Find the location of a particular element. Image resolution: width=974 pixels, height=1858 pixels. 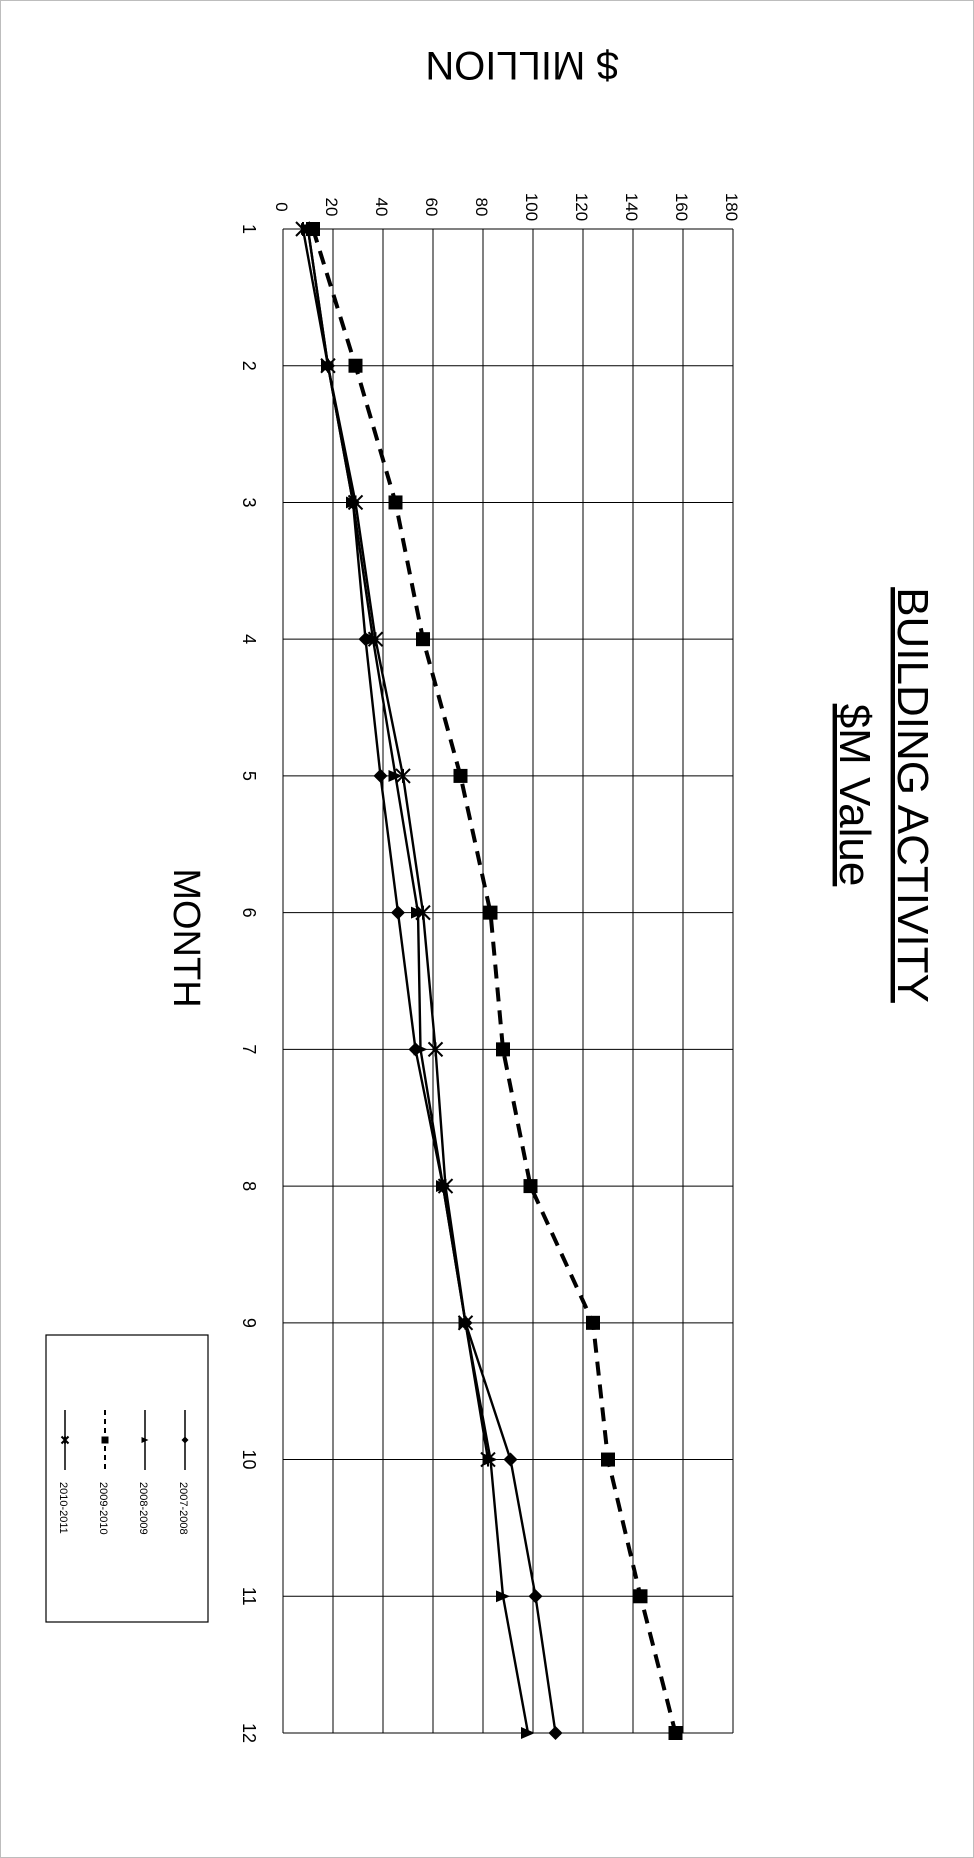

chart-title: BUILDING ACTIVITY is located at coordinates (912, 795).